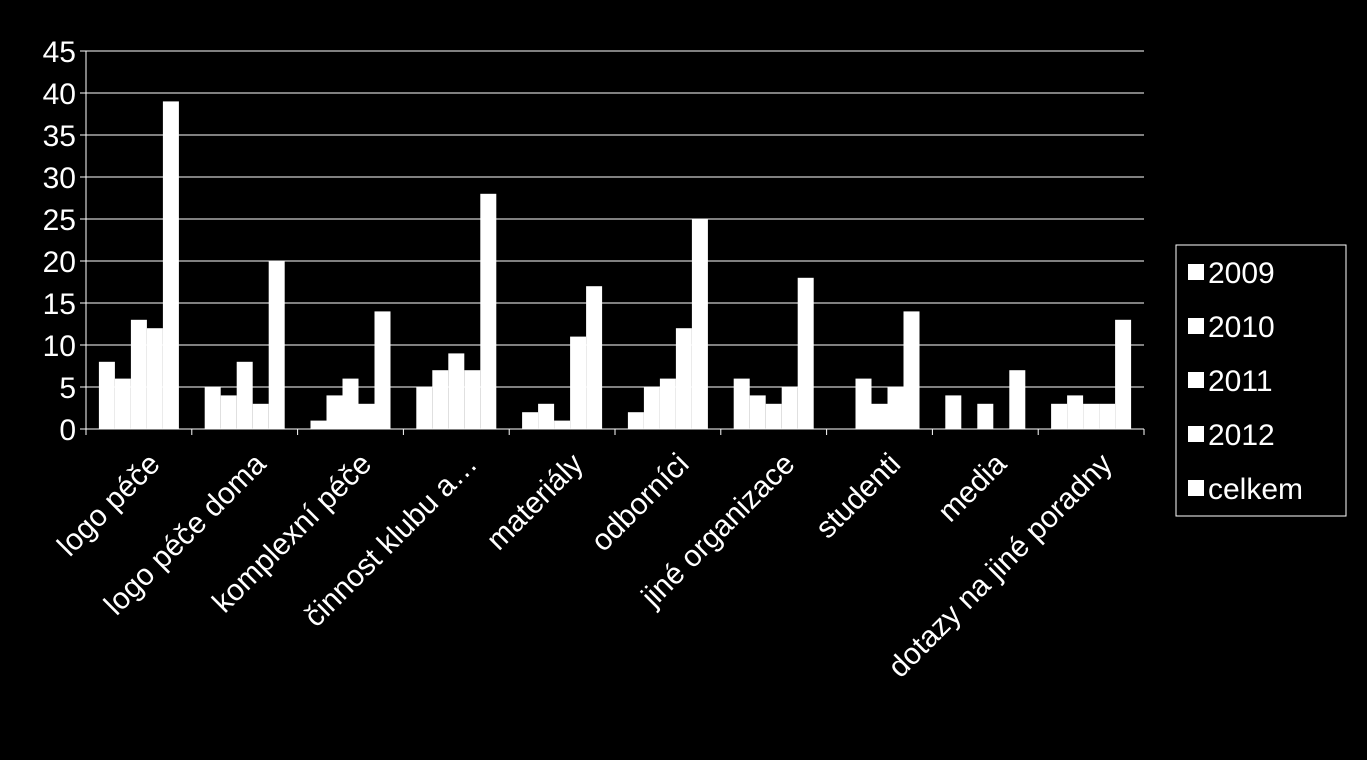 This screenshot has height=760, width=1367. What do you see at coordinates (59, 136) in the screenshot?
I see `y-tick-label: 35` at bounding box center [59, 136].